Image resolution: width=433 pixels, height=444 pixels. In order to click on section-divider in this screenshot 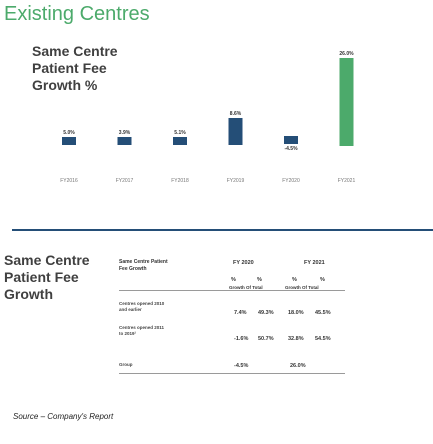, I will do `click(222, 230)`.